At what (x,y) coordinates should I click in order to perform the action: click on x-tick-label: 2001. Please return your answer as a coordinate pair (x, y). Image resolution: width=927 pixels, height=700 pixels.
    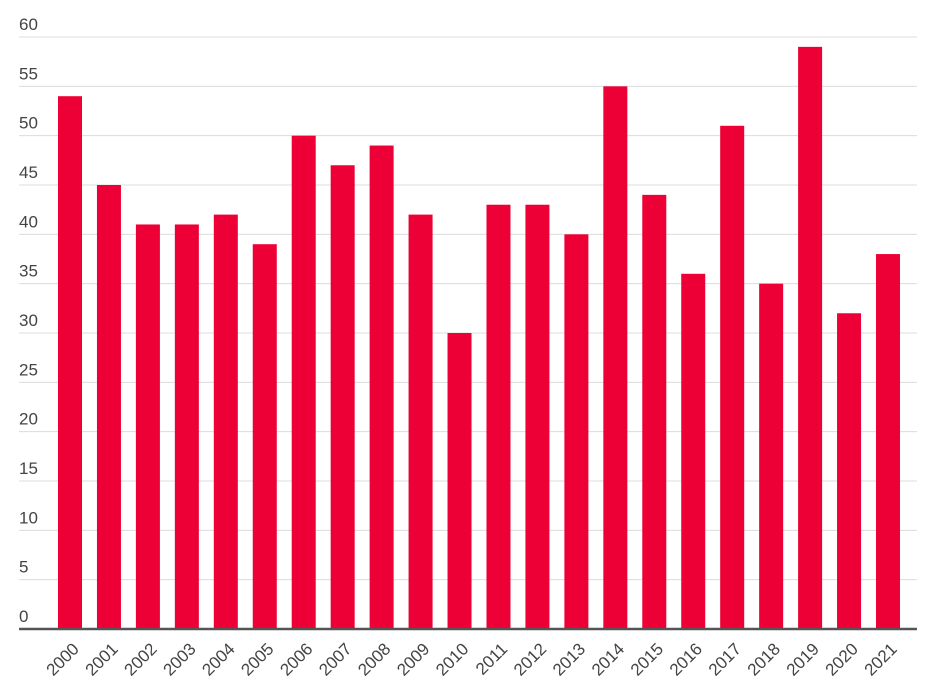
    Looking at the image, I should click on (102, 659).